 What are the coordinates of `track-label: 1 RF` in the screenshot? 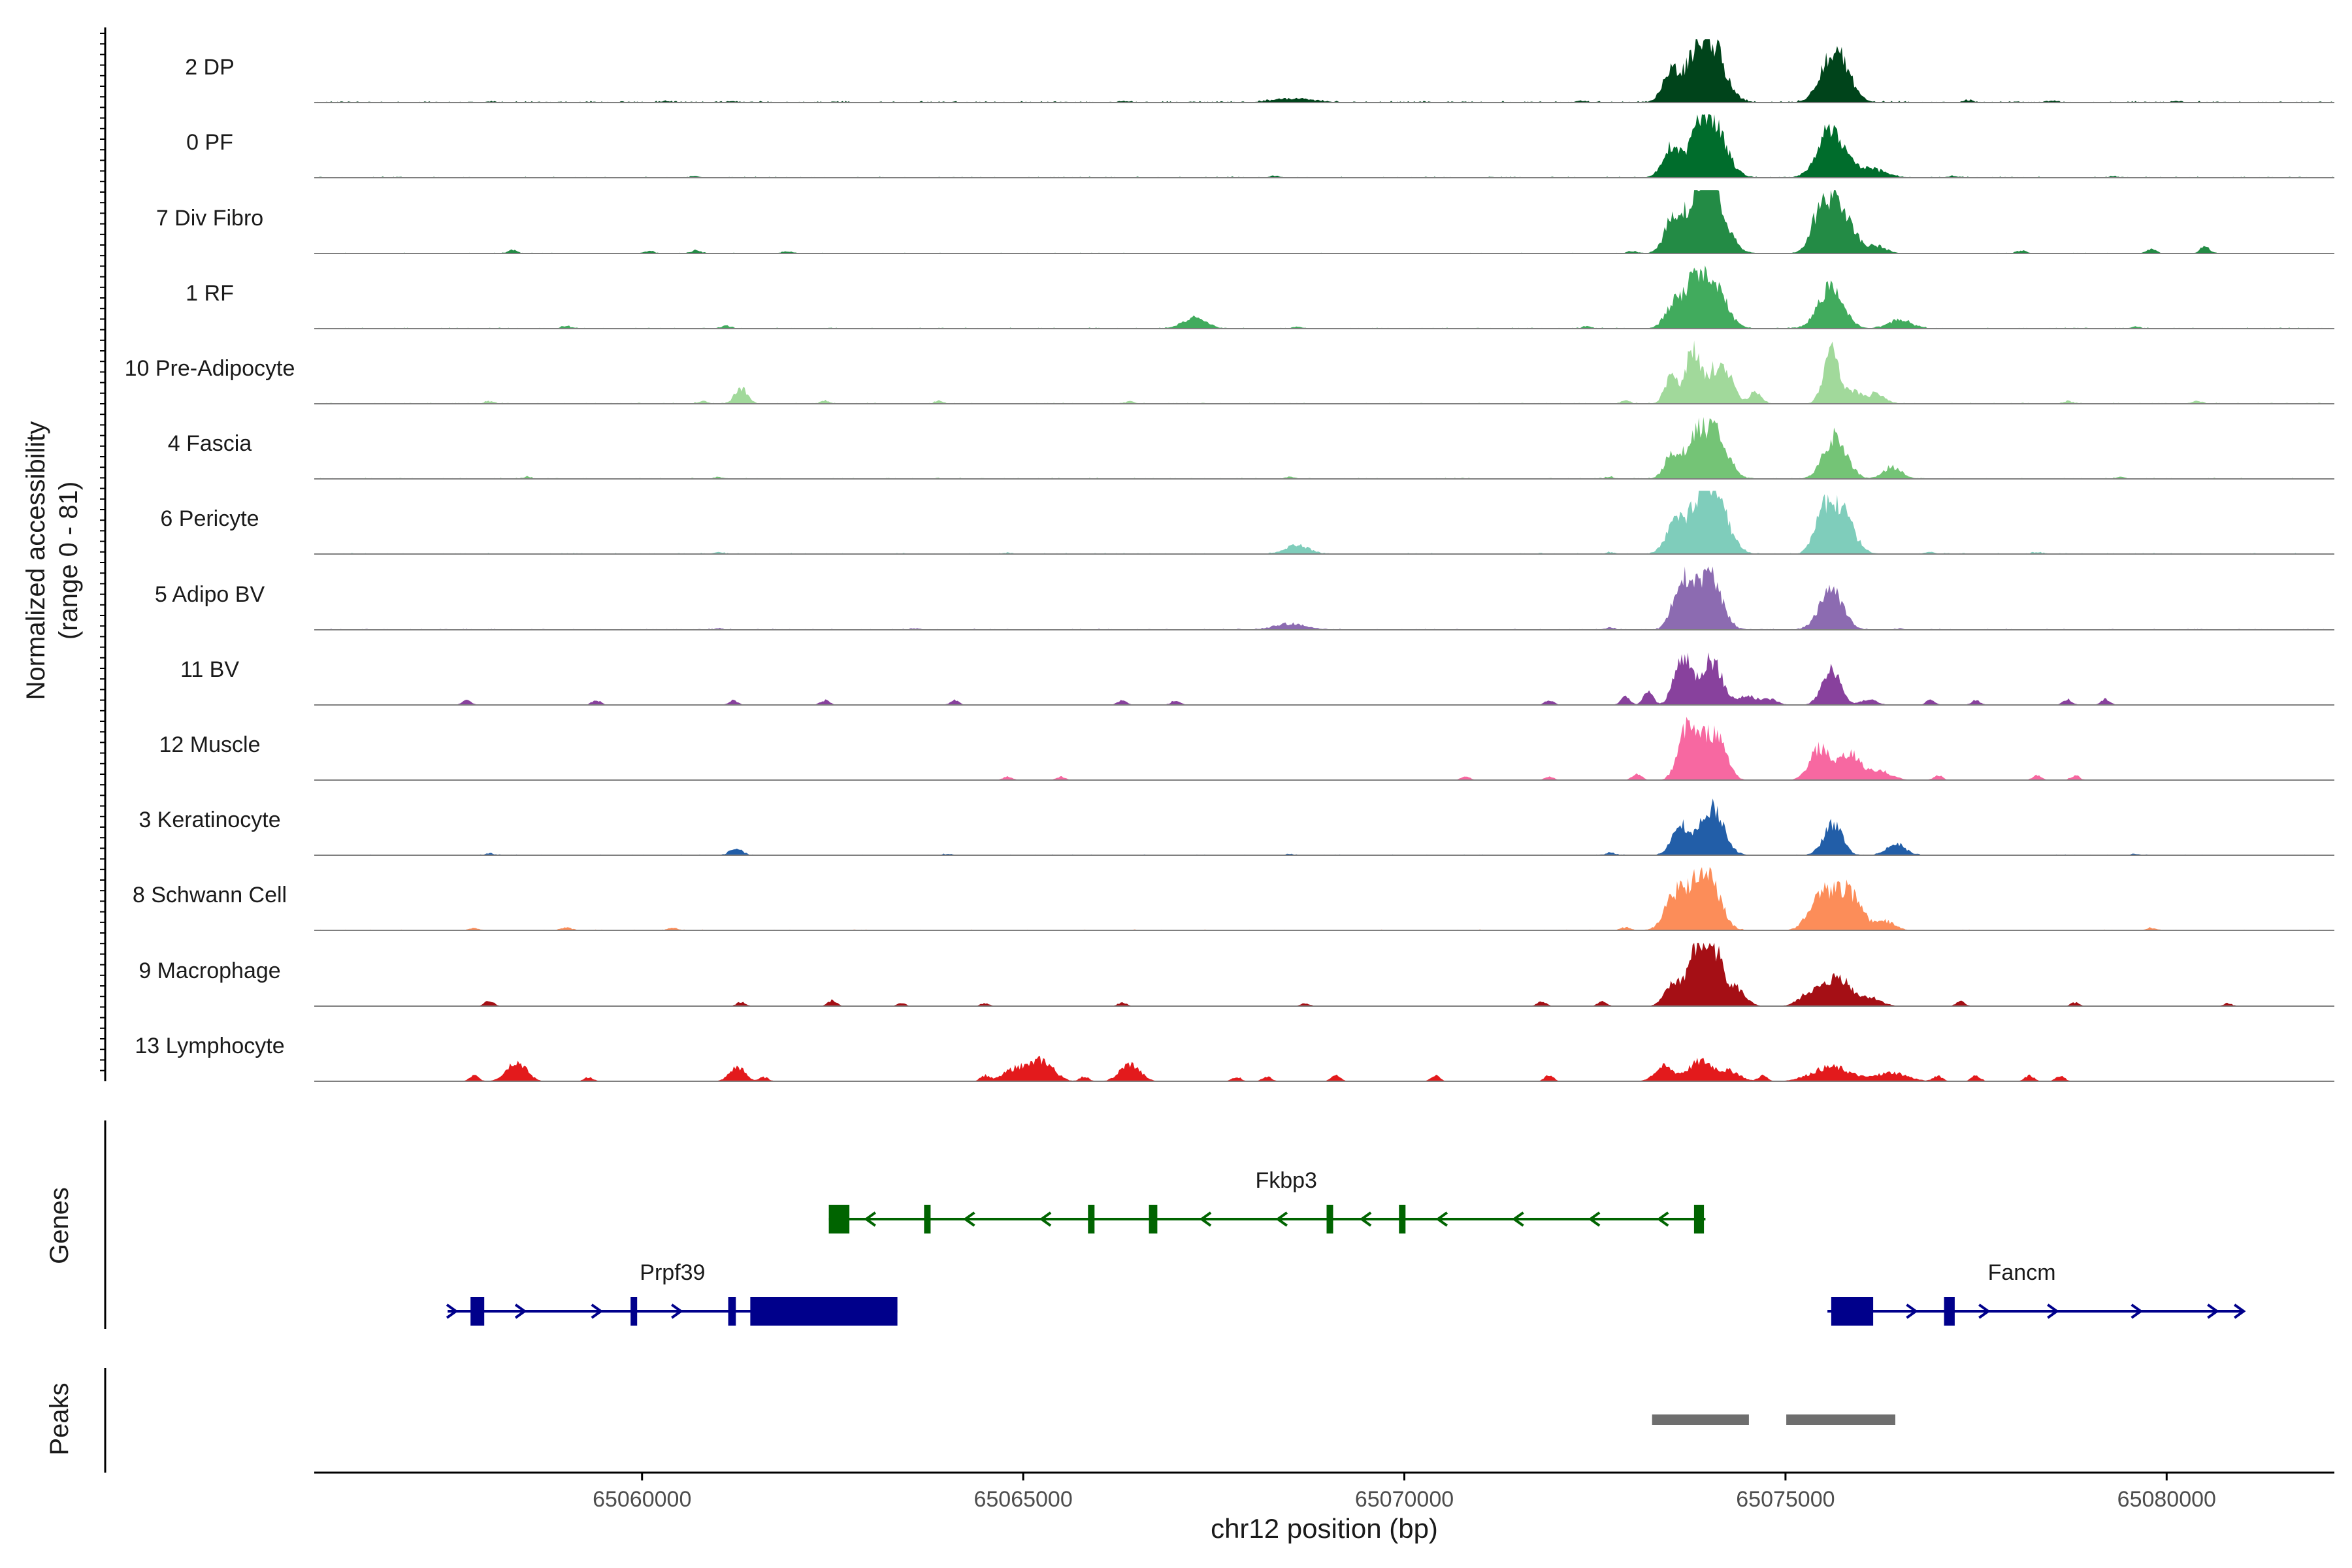 It's located at (210, 293).